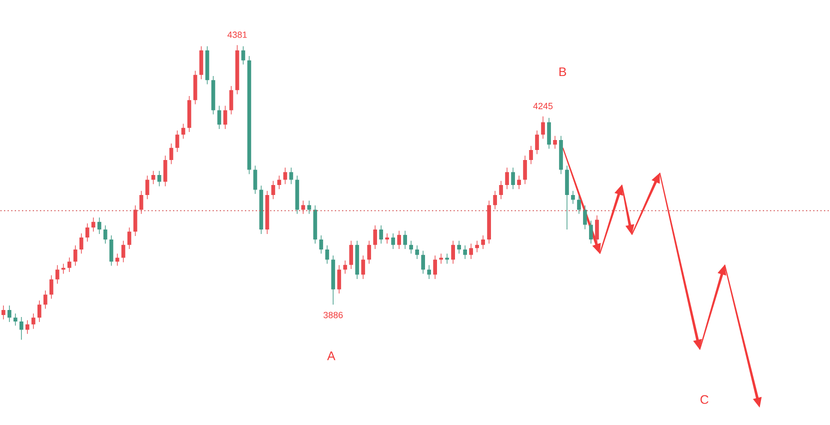 The height and width of the screenshot is (425, 830). What do you see at coordinates (704, 399) in the screenshot?
I see `text: C` at bounding box center [704, 399].